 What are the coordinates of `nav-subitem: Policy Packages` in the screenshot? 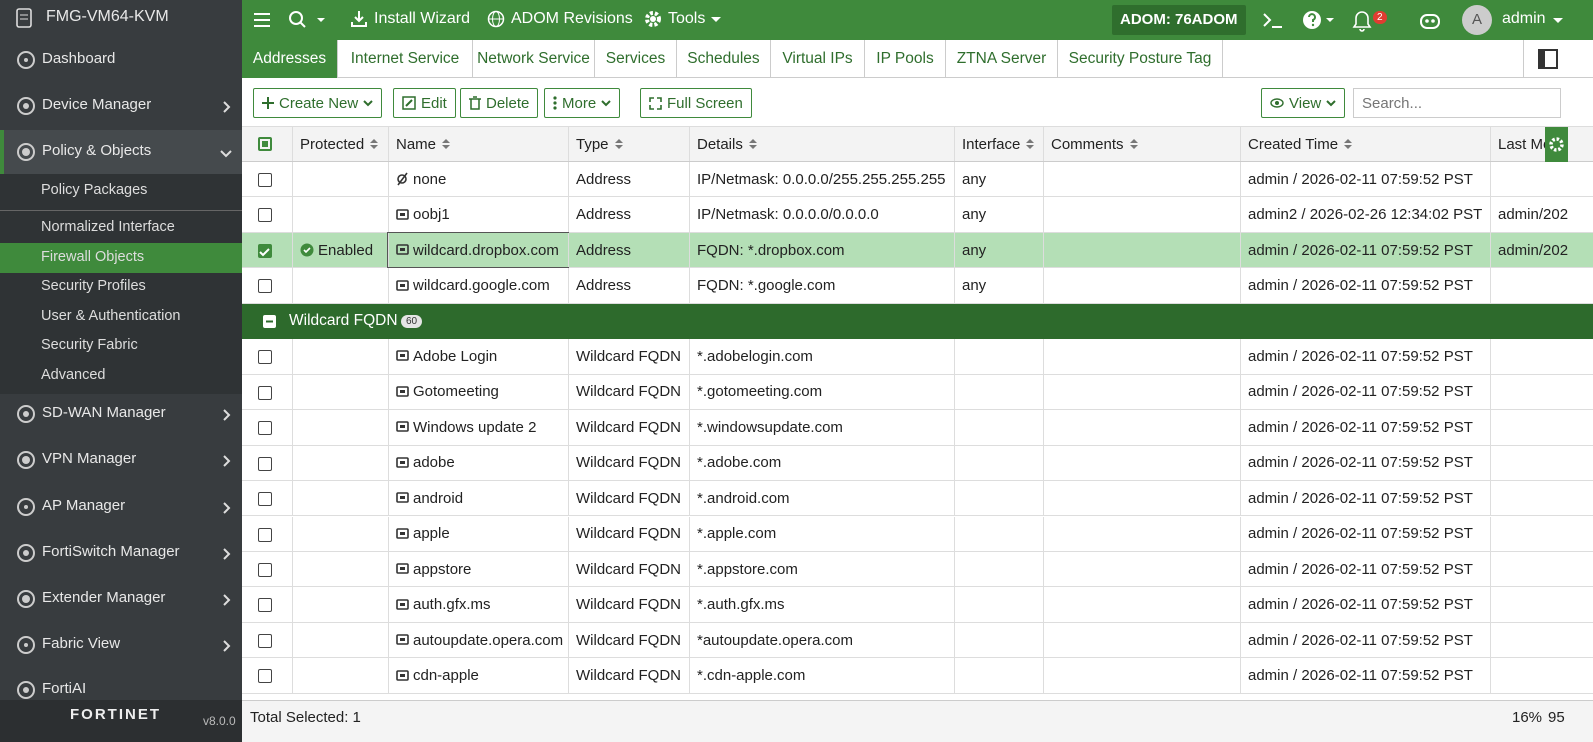 It's located at (94, 190).